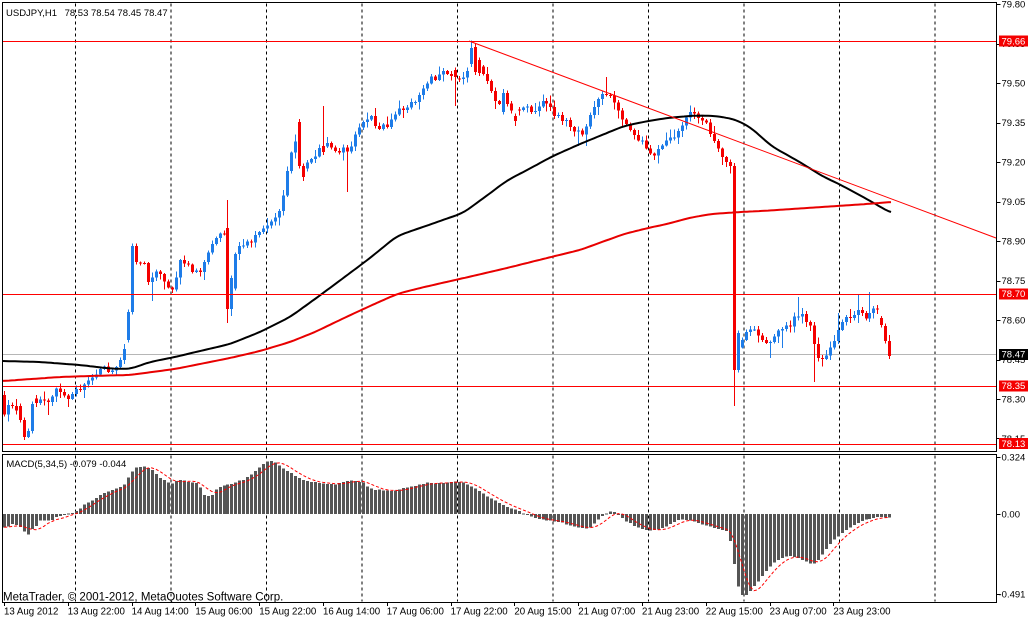 Image resolution: width=1034 pixels, height=619 pixels. I want to click on svg-text: 0.00, so click(1011, 514).